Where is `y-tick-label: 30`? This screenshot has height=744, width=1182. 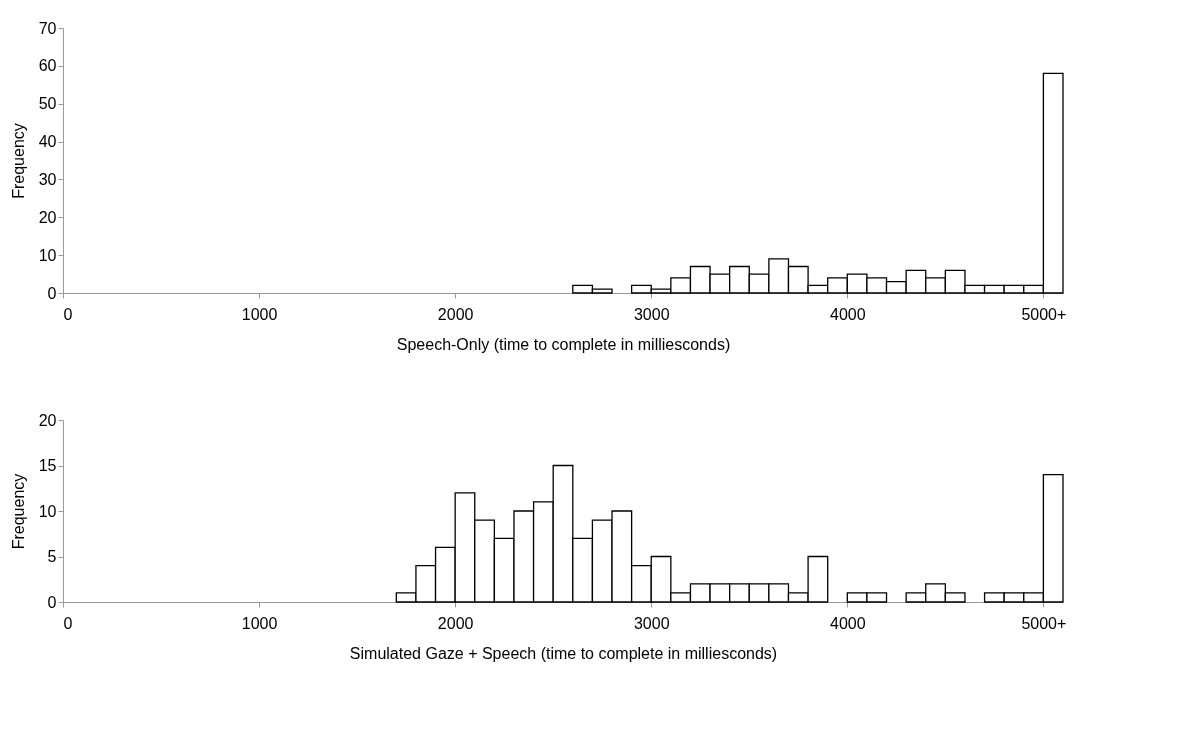 y-tick-label: 30 is located at coordinates (47, 179).